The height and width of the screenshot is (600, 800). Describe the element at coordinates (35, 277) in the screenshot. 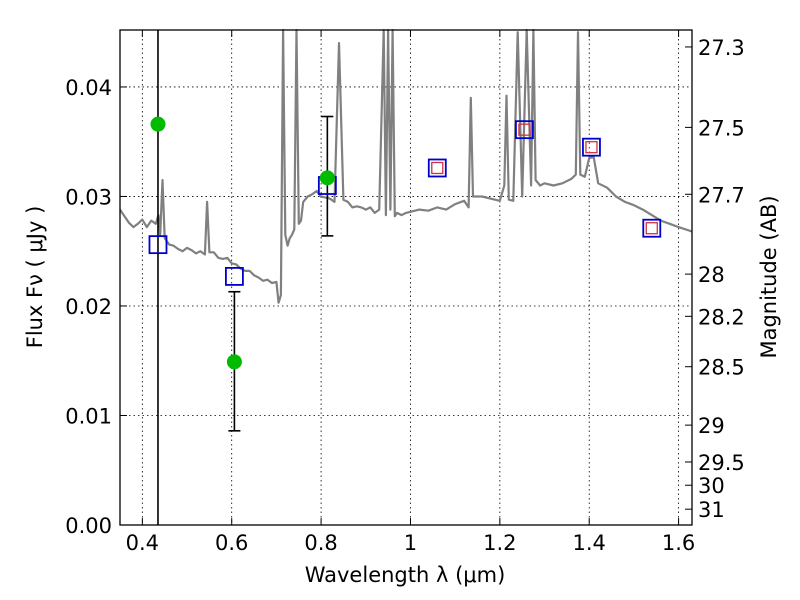

I see `y-axis-title: Flux Fν ( μJy )` at that location.